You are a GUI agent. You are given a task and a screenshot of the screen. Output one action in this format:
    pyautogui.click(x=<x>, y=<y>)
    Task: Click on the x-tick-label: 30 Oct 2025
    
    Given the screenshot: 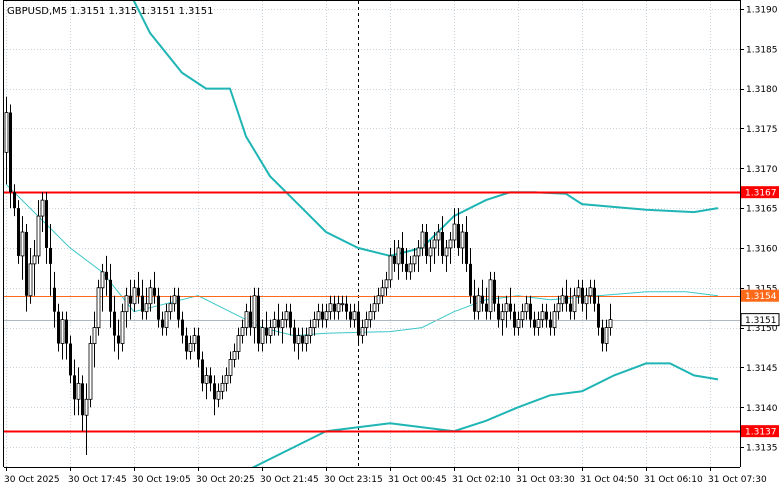 What is the action you would take?
    pyautogui.click(x=32, y=480)
    